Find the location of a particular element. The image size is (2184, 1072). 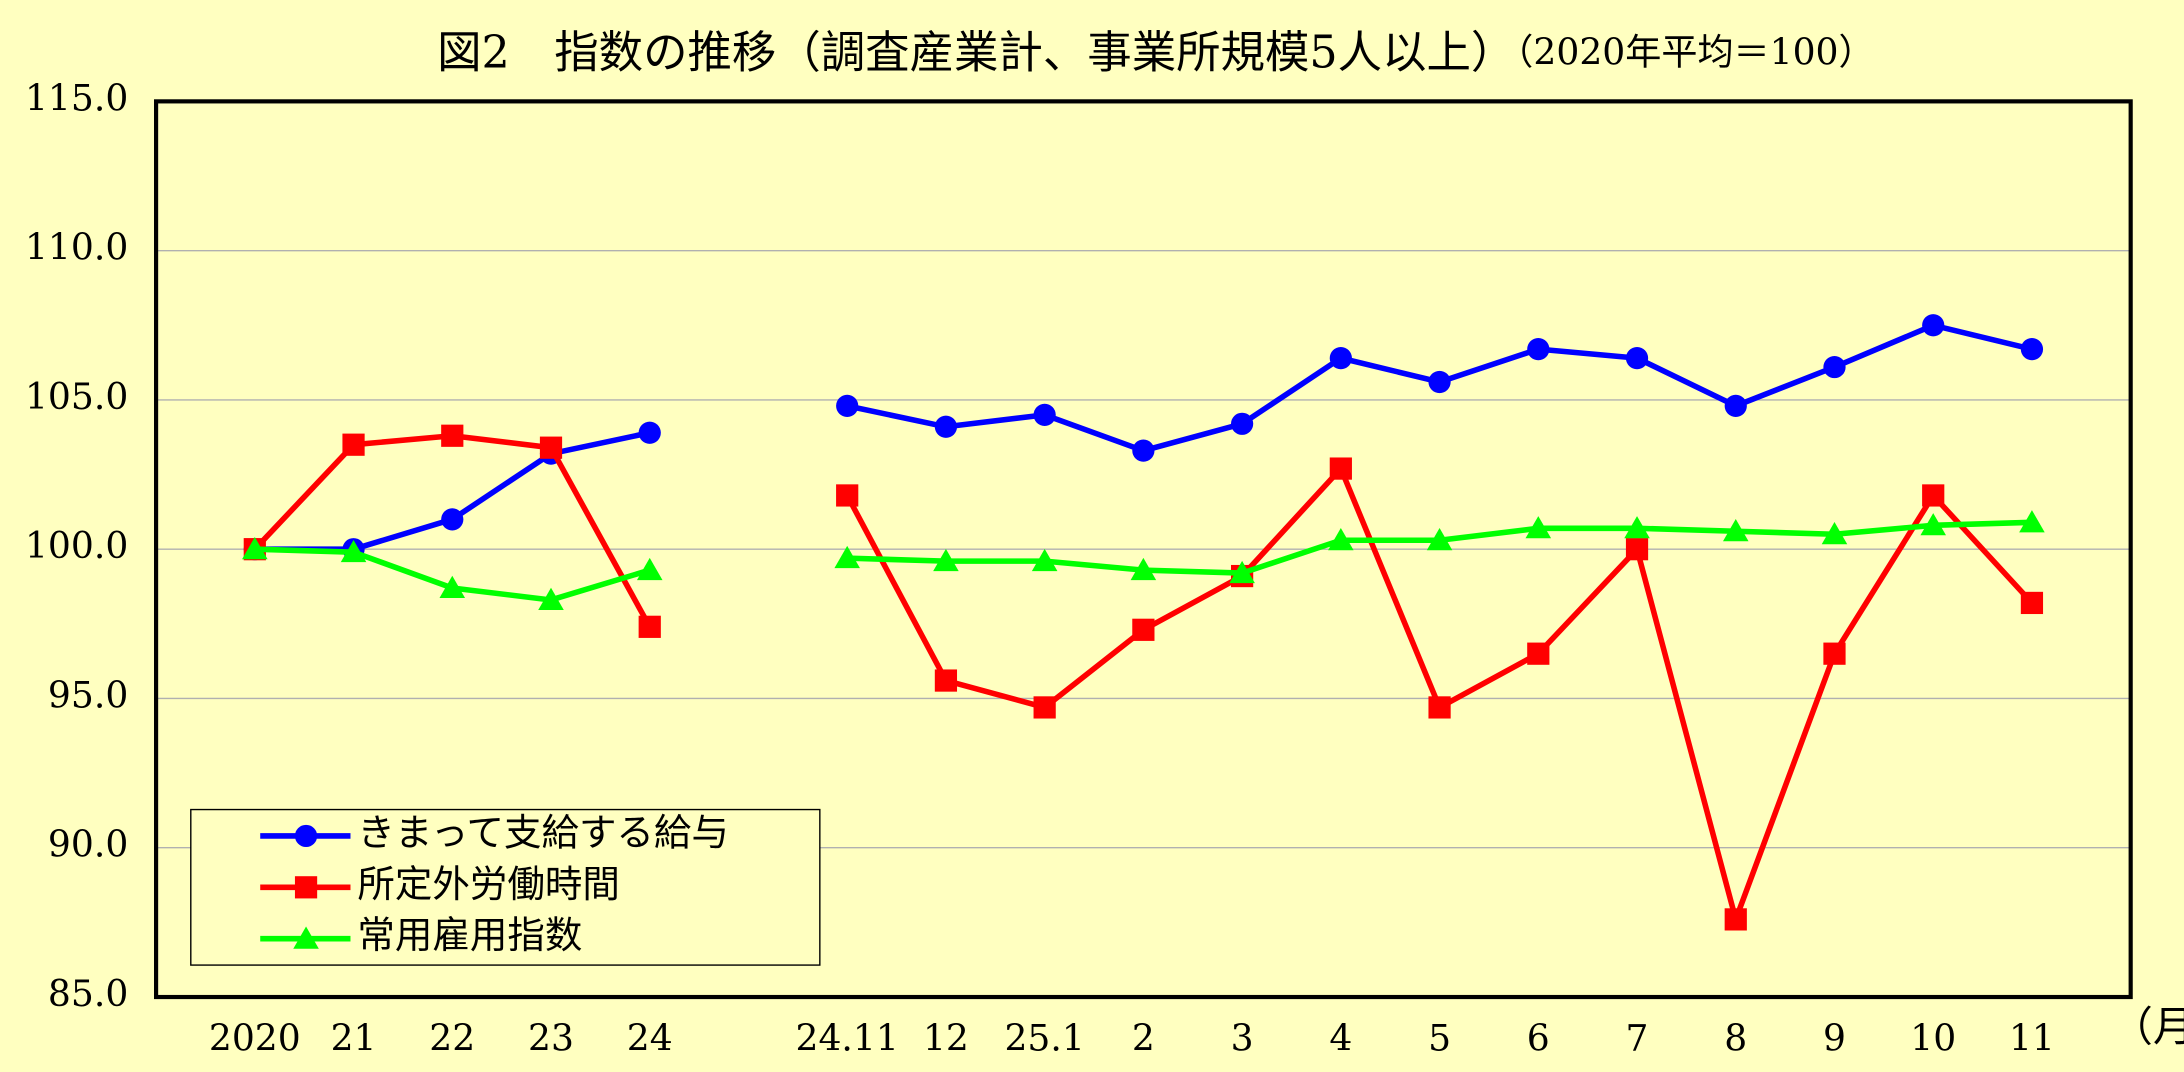

x-tick-label: 24.11 is located at coordinates (847, 1037).